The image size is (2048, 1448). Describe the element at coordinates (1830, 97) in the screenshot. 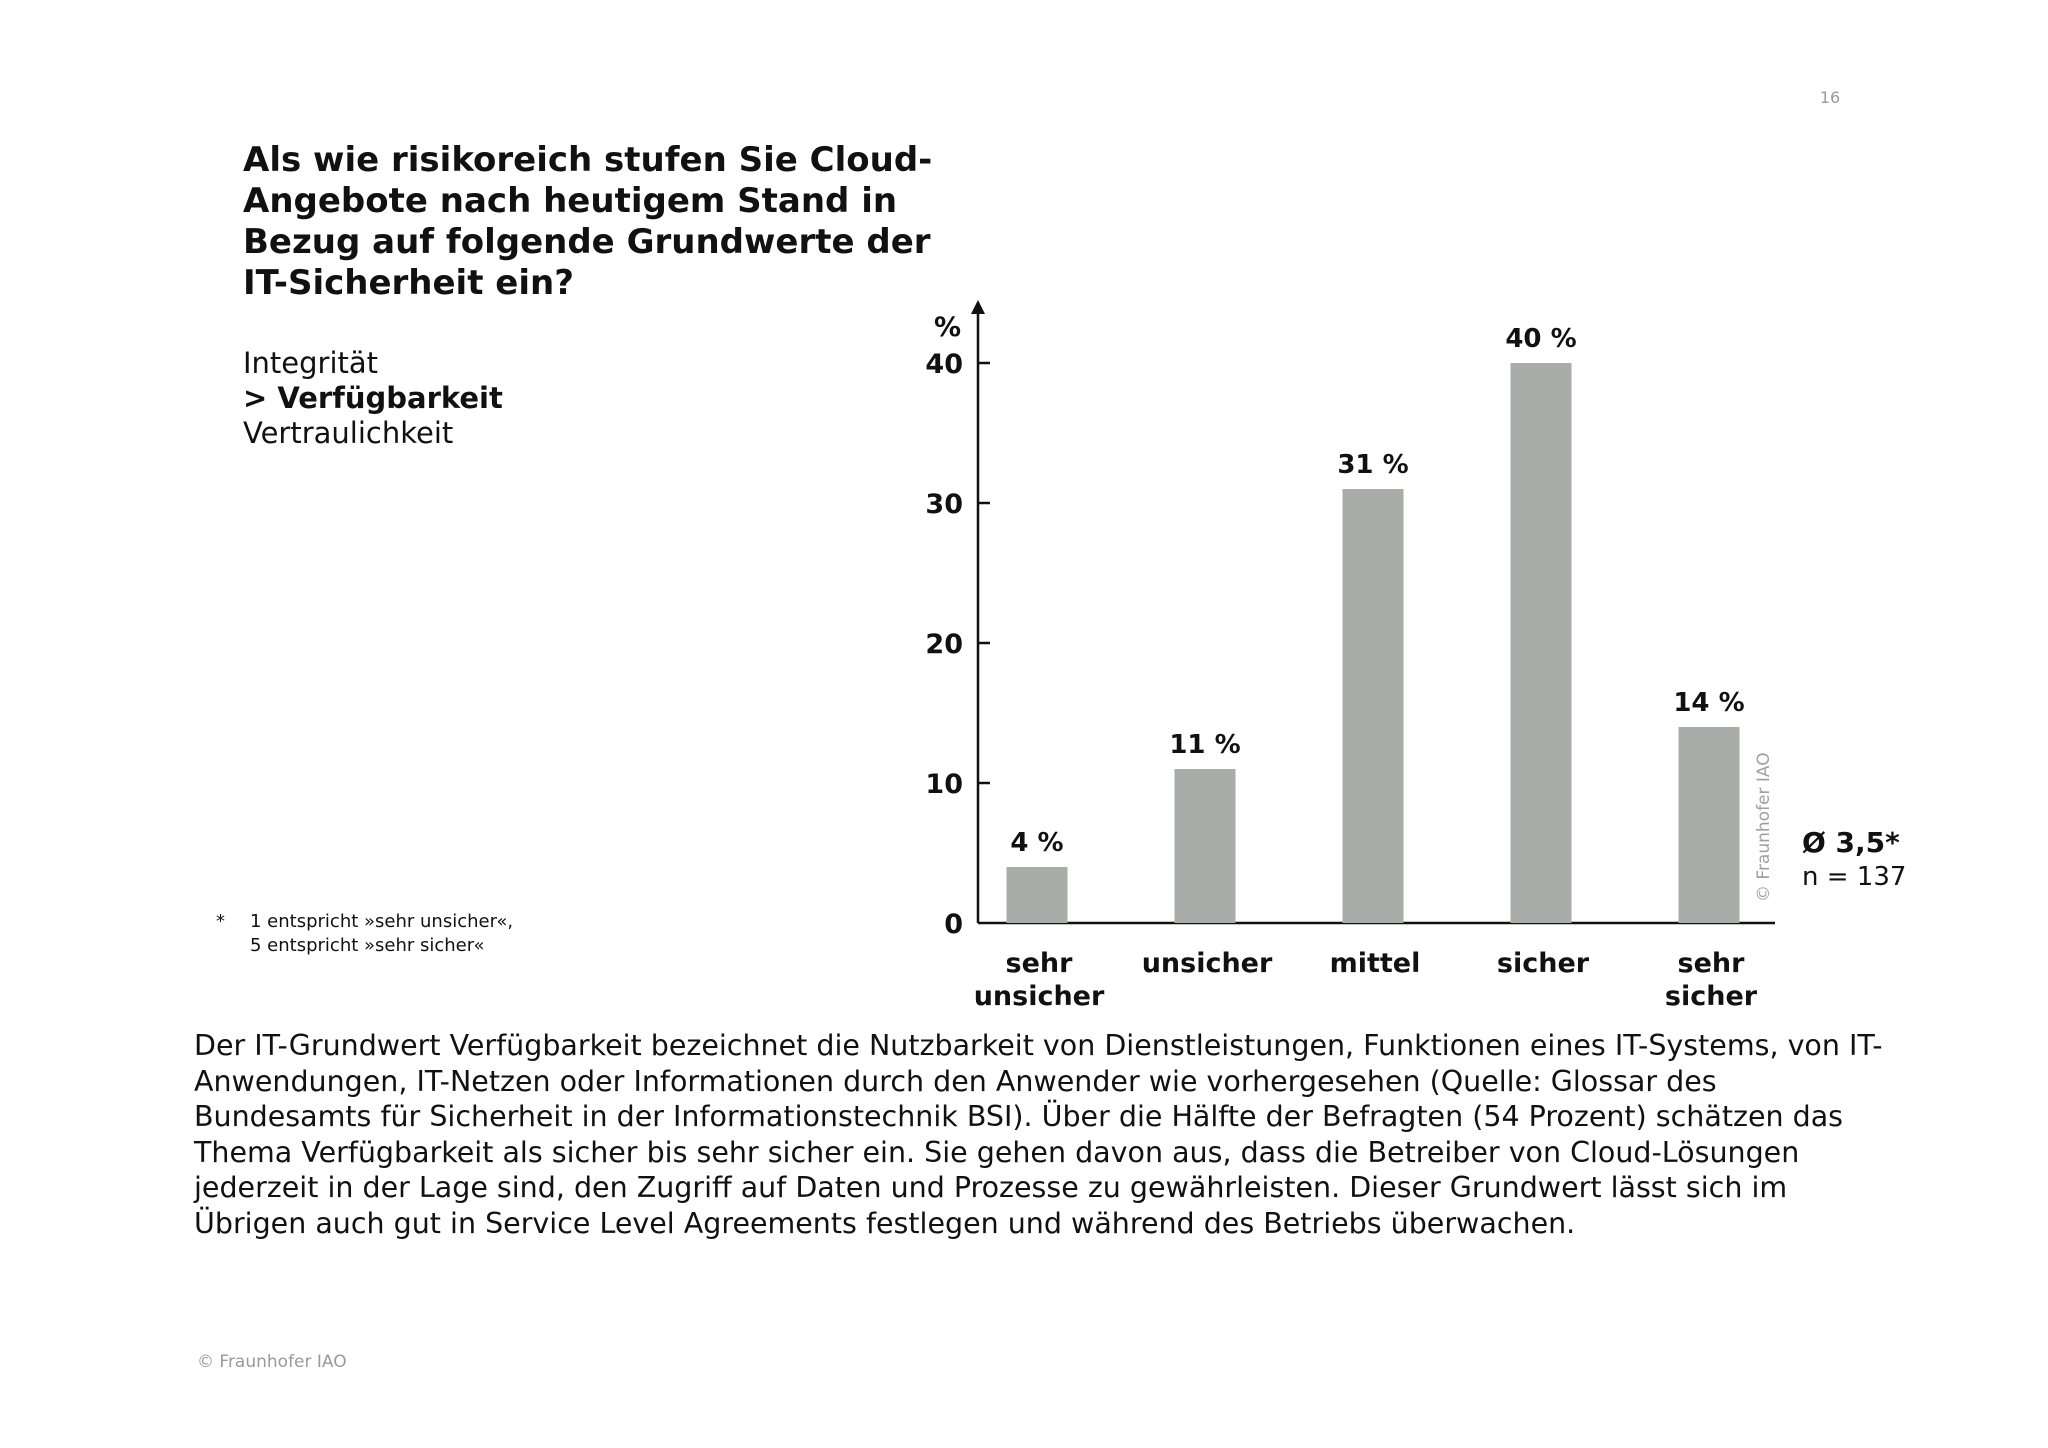

I see `page-number: 16` at that location.